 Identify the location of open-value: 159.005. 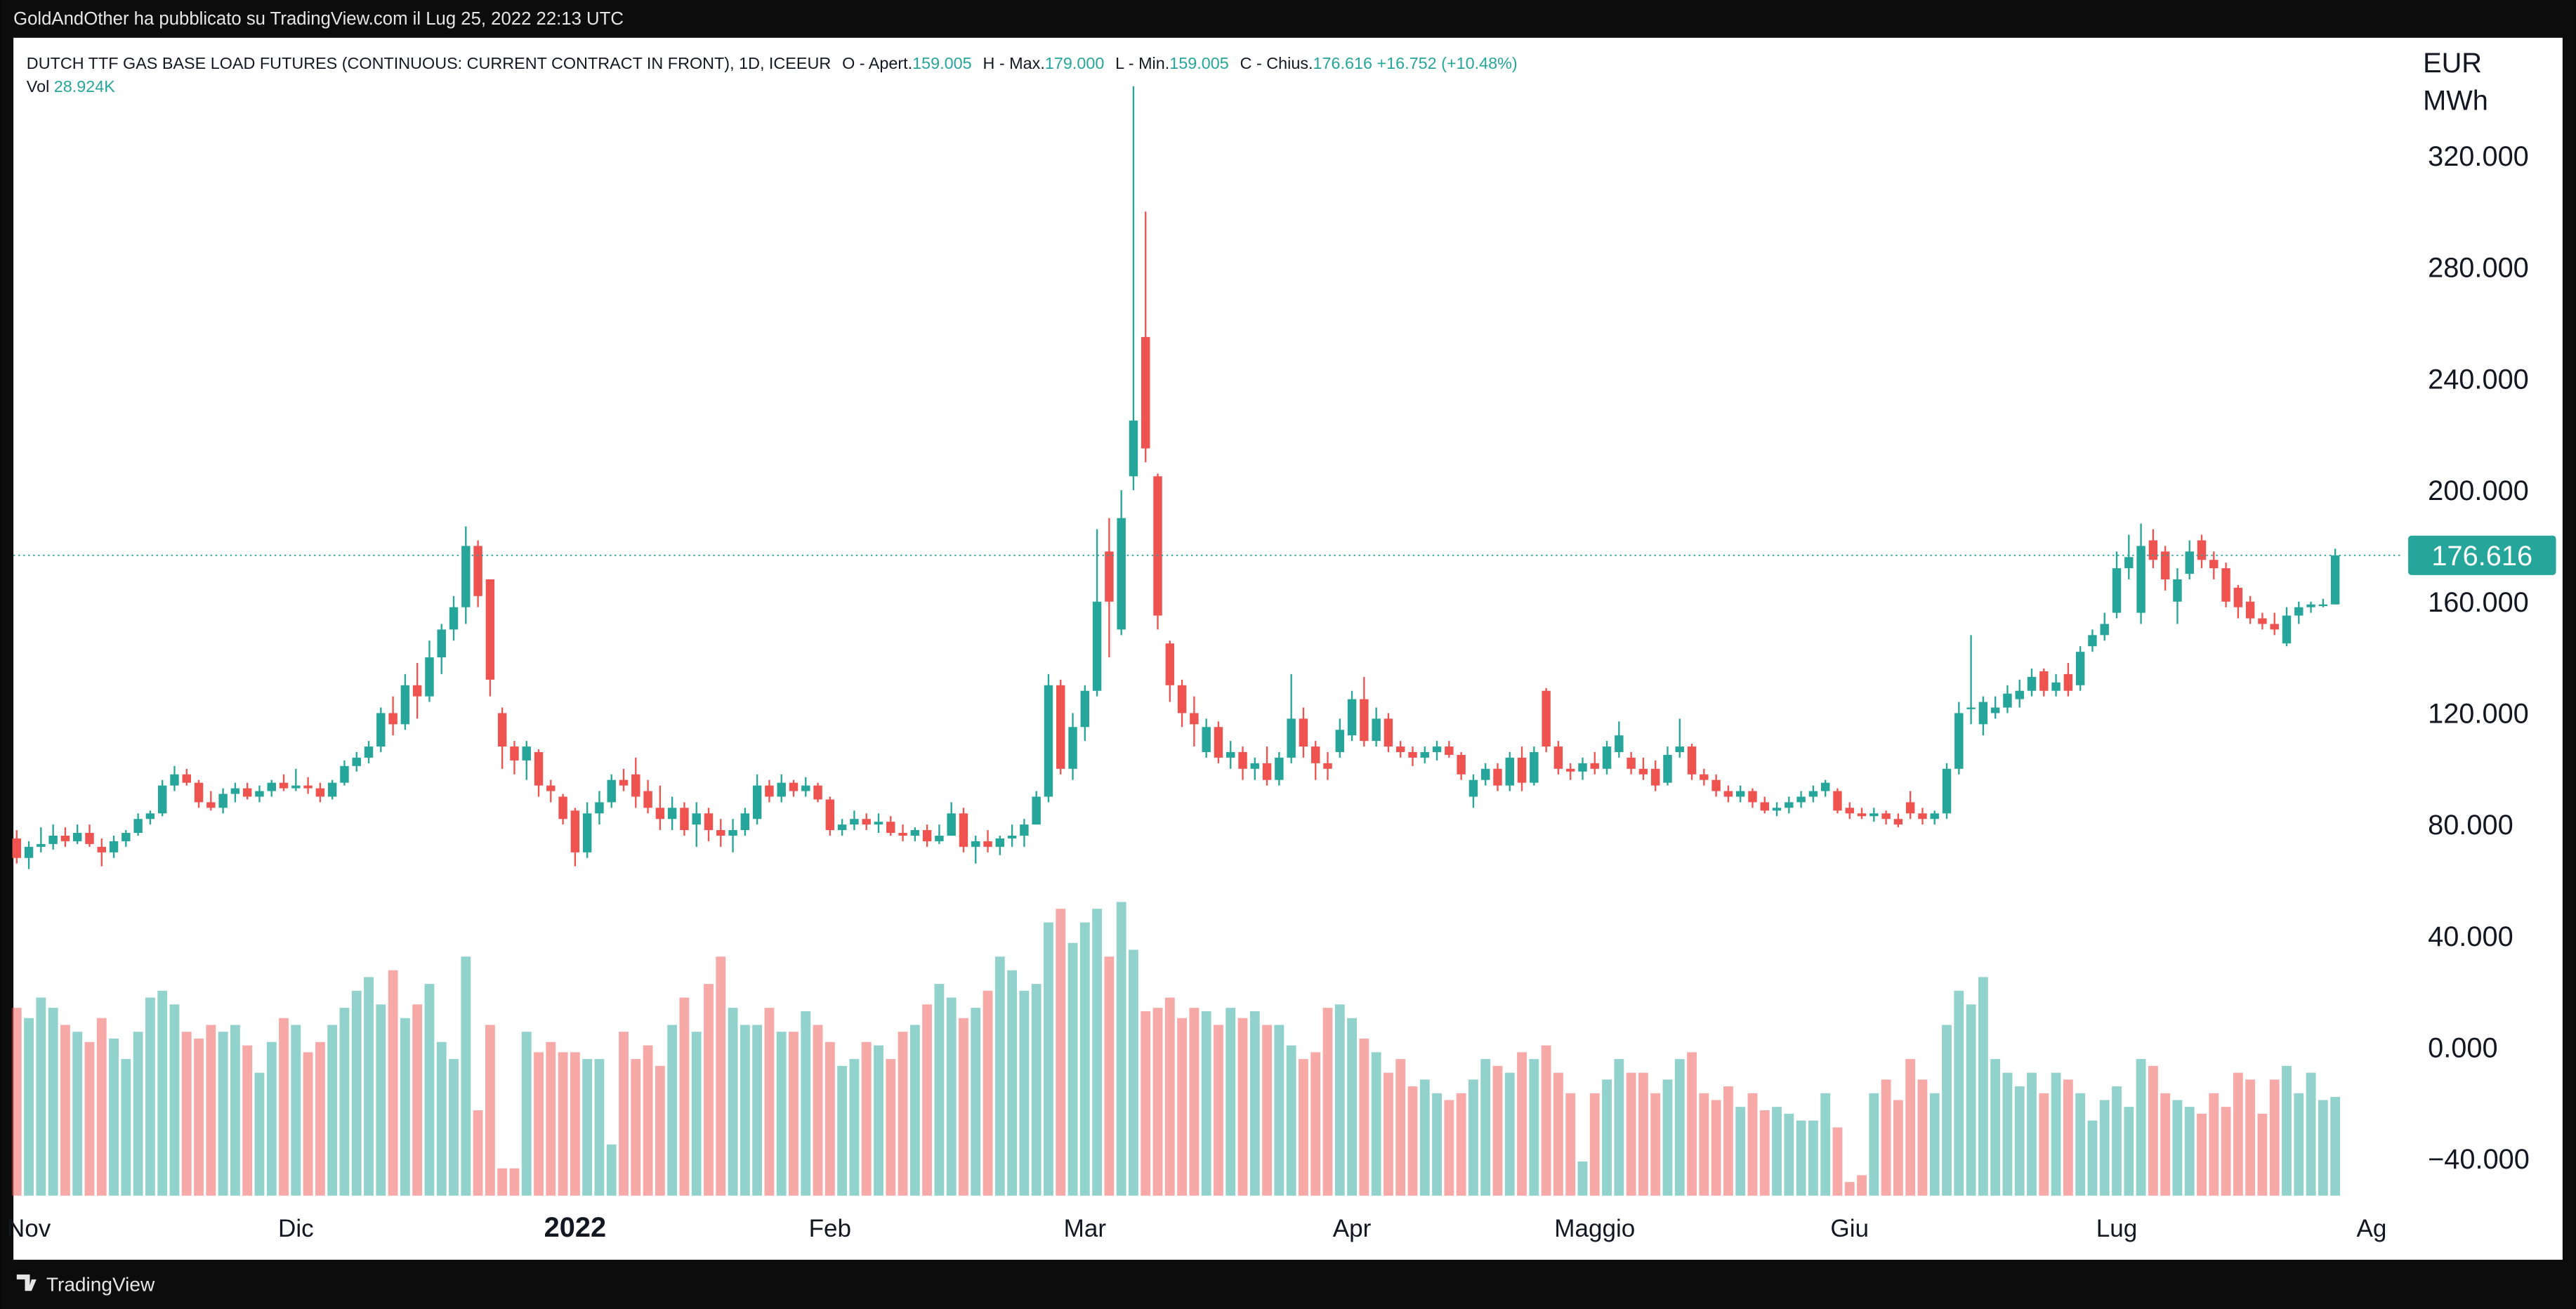
(942, 63).